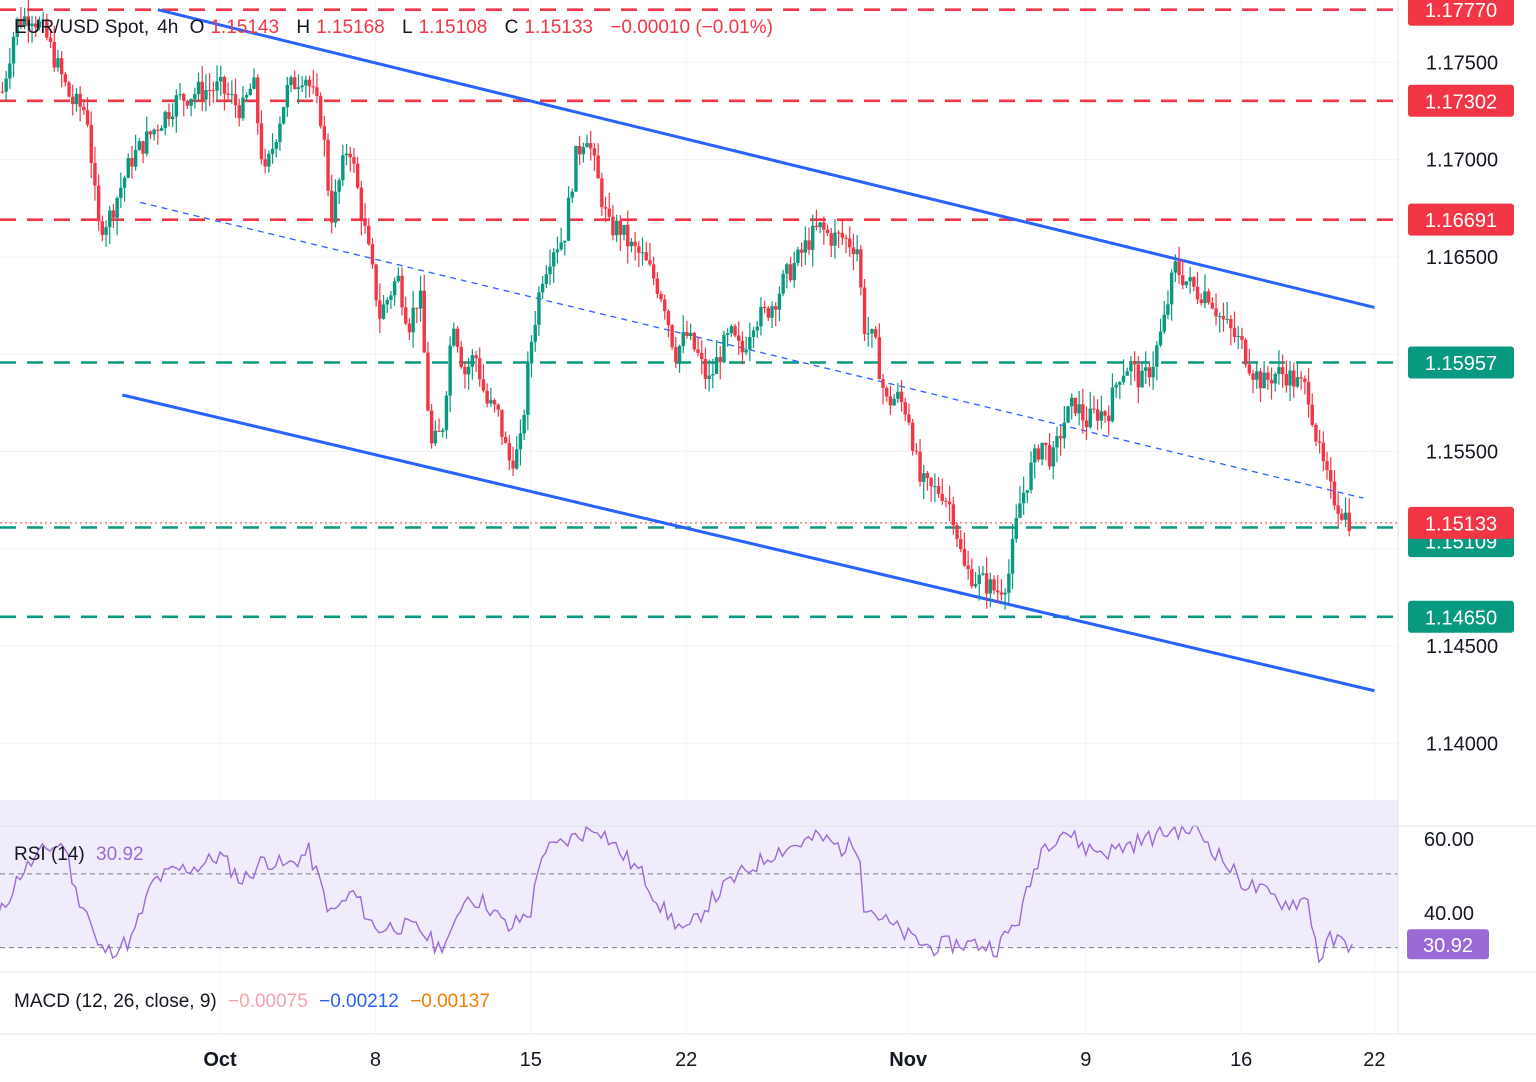 Image resolution: width=1536 pixels, height=1082 pixels. What do you see at coordinates (531, 1060) in the screenshot?
I see `time-tick-label: 15` at bounding box center [531, 1060].